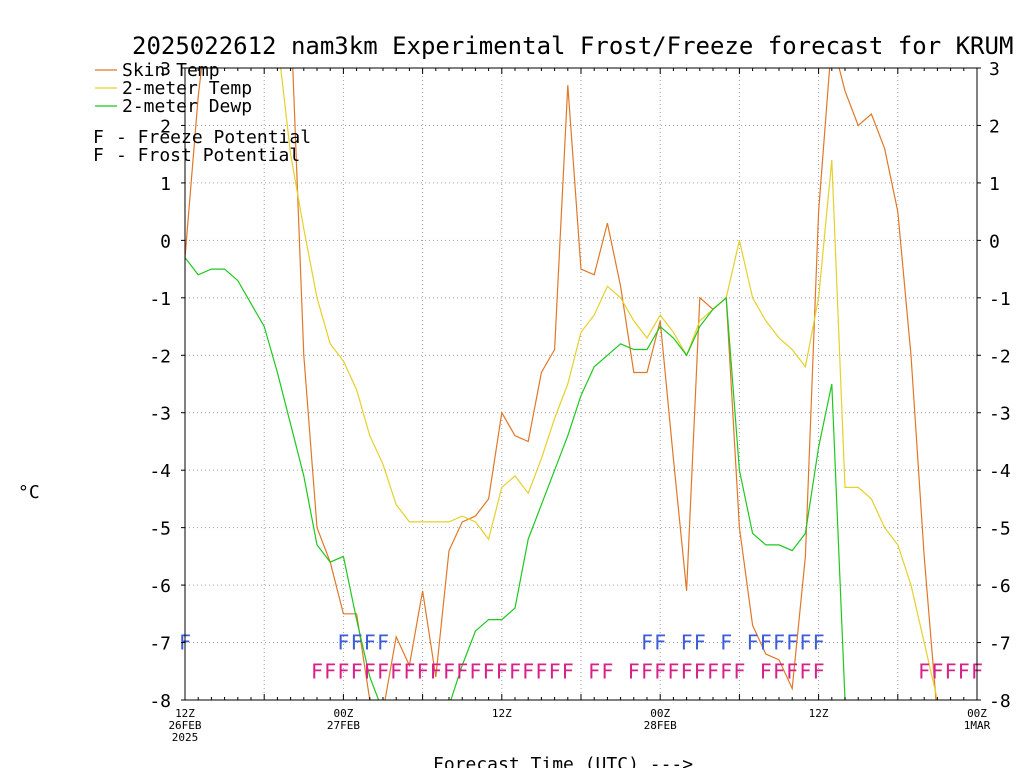 This screenshot has width=1024, height=768. I want to click on y-tick-label: 2, so click(165, 126).